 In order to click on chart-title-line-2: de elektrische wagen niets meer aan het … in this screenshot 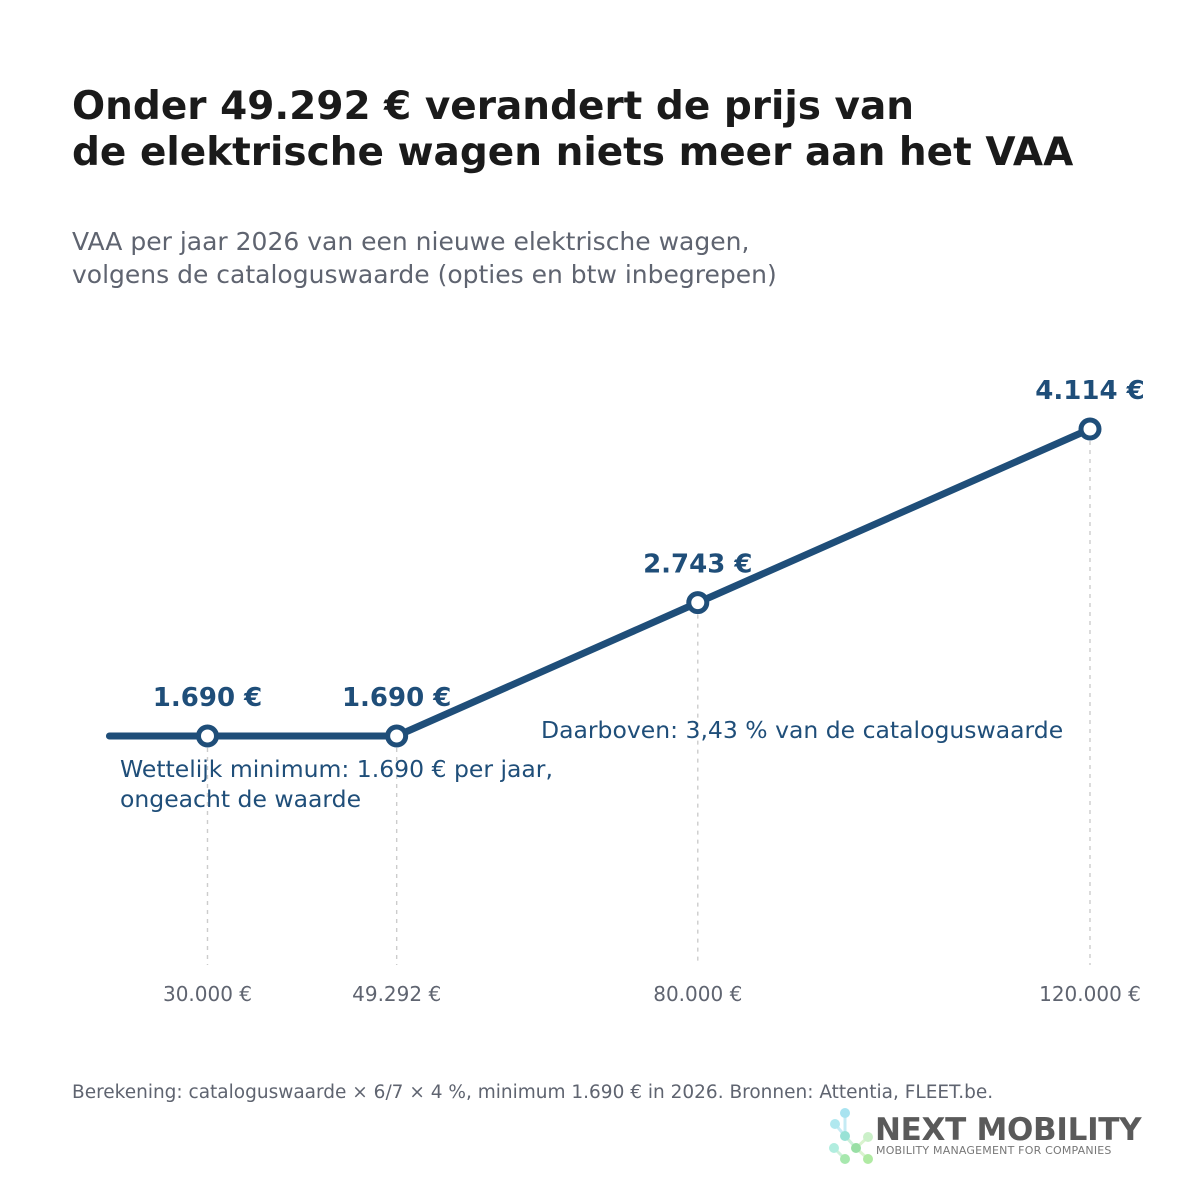, I will do `click(573, 152)`.